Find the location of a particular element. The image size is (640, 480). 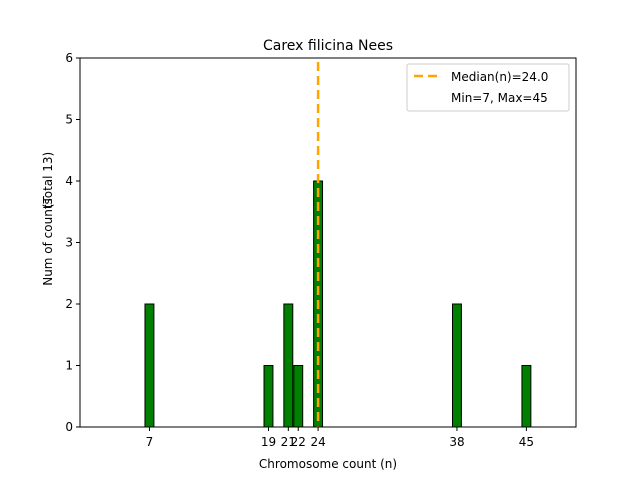

y-axis-ticks: 0 1 2 3 4 5 6 is located at coordinates (72, 242).